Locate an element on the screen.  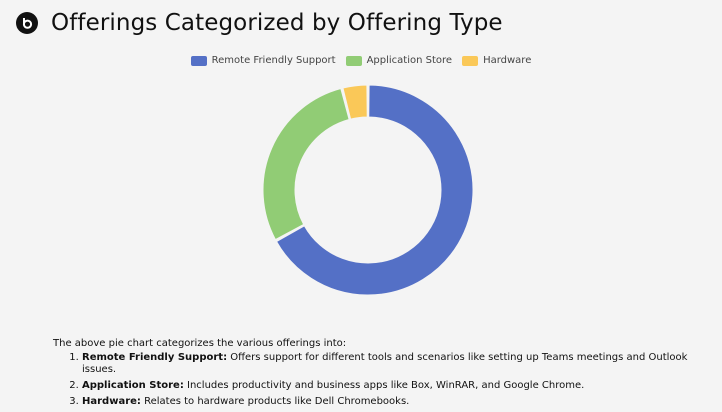
pie-slice-application-store is located at coordinates (306, 164).